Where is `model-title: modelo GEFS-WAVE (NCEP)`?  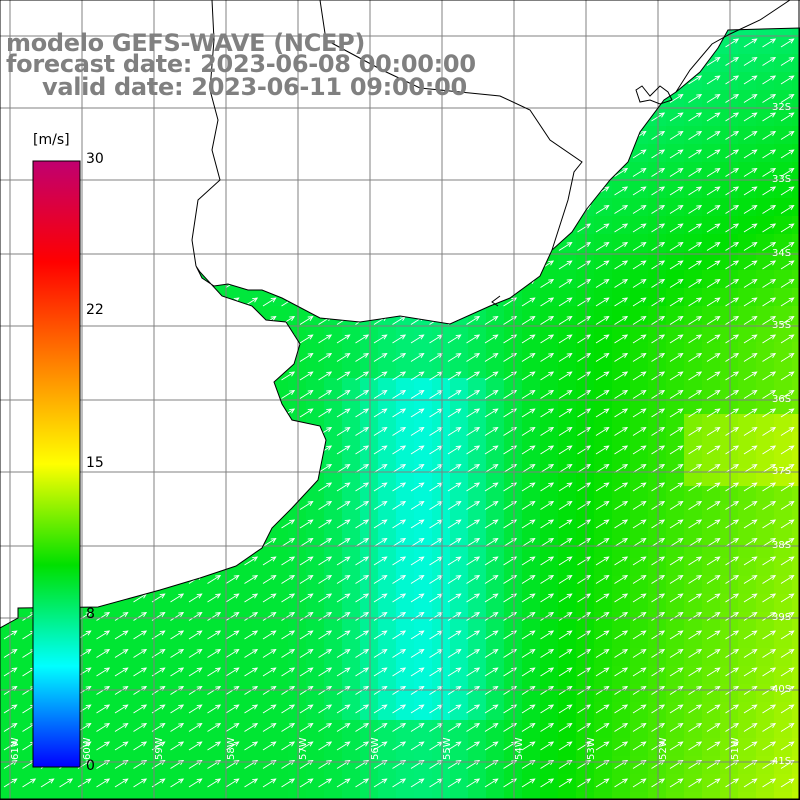 model-title: modelo GEFS-WAVE (NCEP) is located at coordinates (186, 43).